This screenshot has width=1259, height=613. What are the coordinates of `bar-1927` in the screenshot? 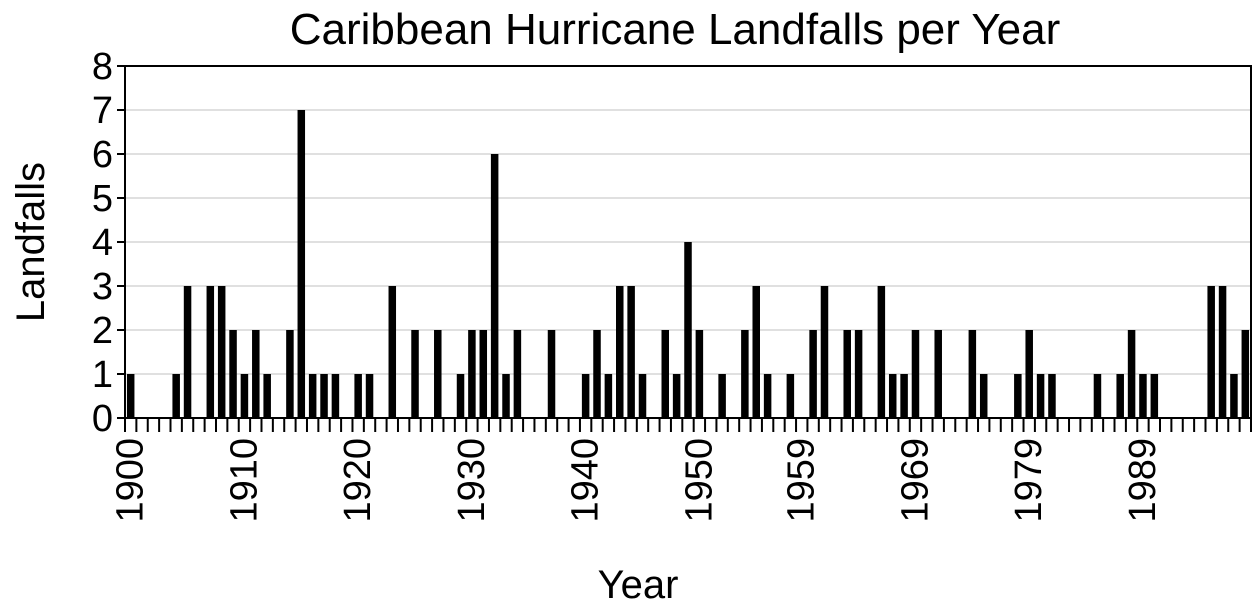 It's located at (438, 374).